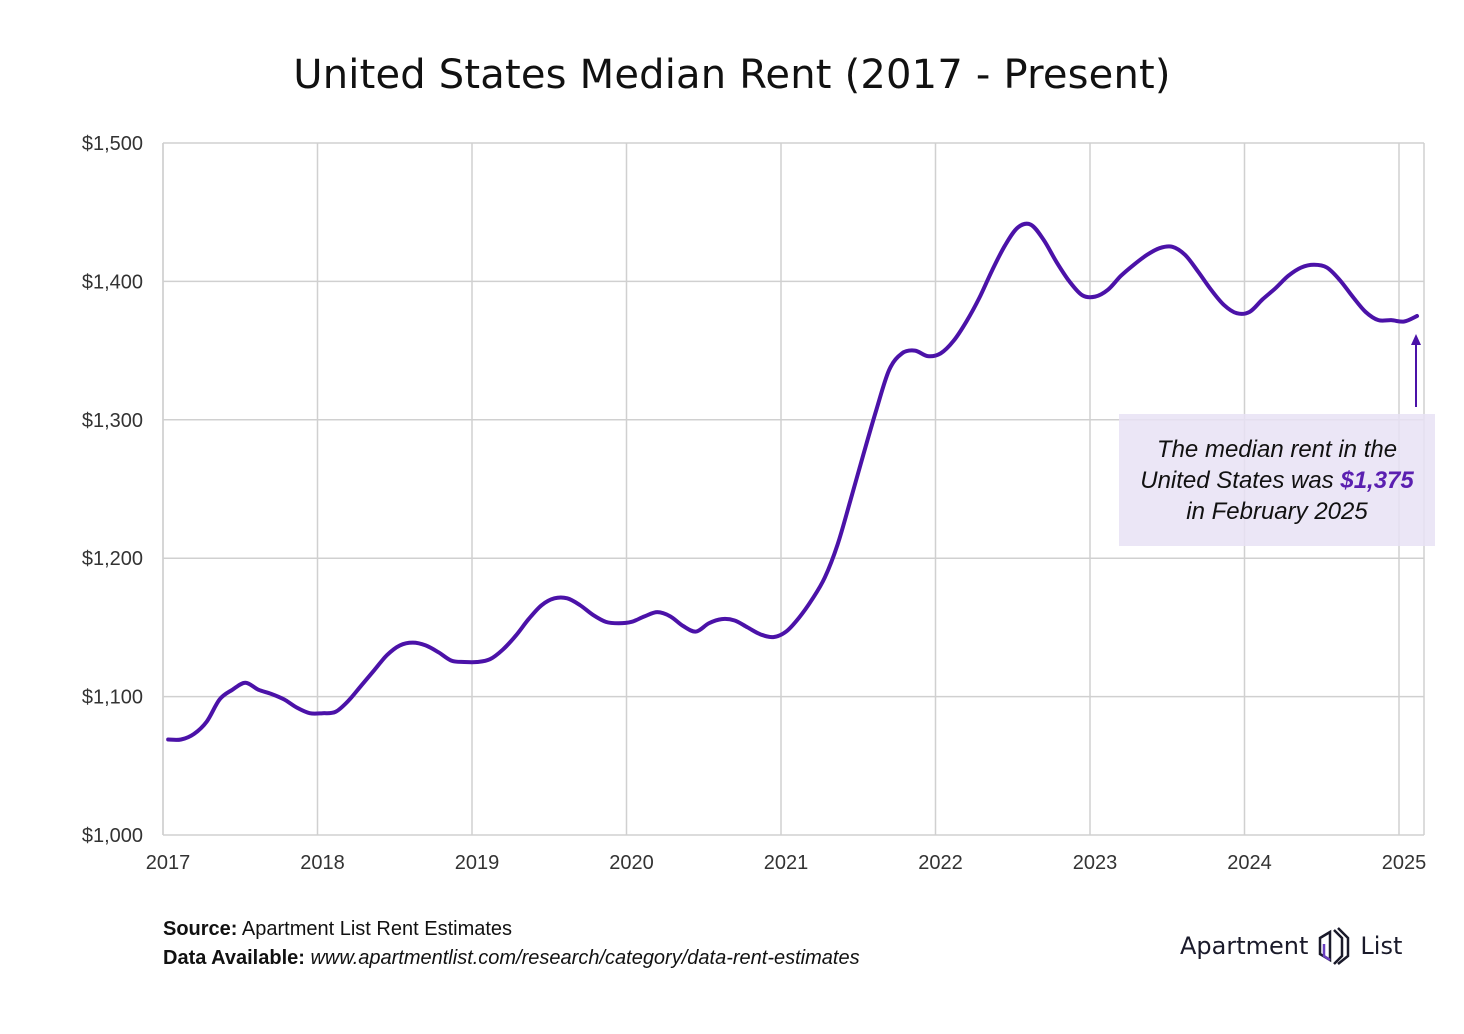 The width and height of the screenshot is (1464, 1034). What do you see at coordinates (1277, 511) in the screenshot?
I see `annotation-line3: in February 2025` at bounding box center [1277, 511].